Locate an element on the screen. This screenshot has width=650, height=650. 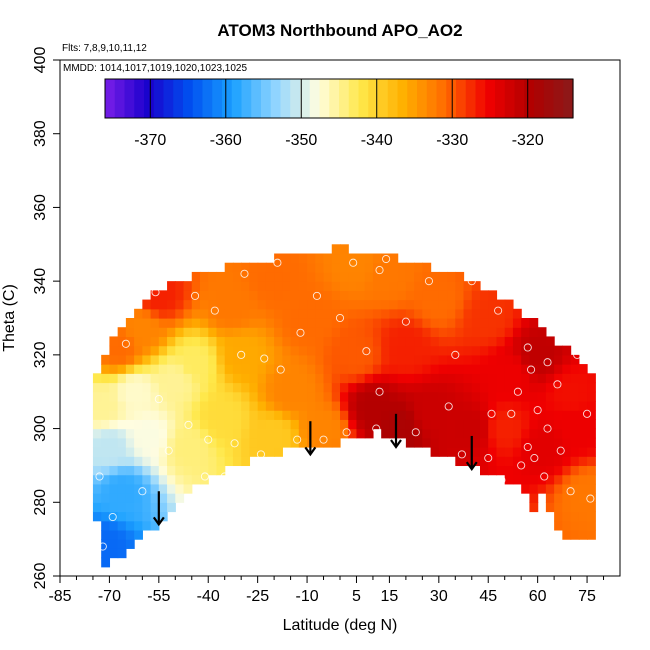
arrow-markers is located at coordinates (315, 470).